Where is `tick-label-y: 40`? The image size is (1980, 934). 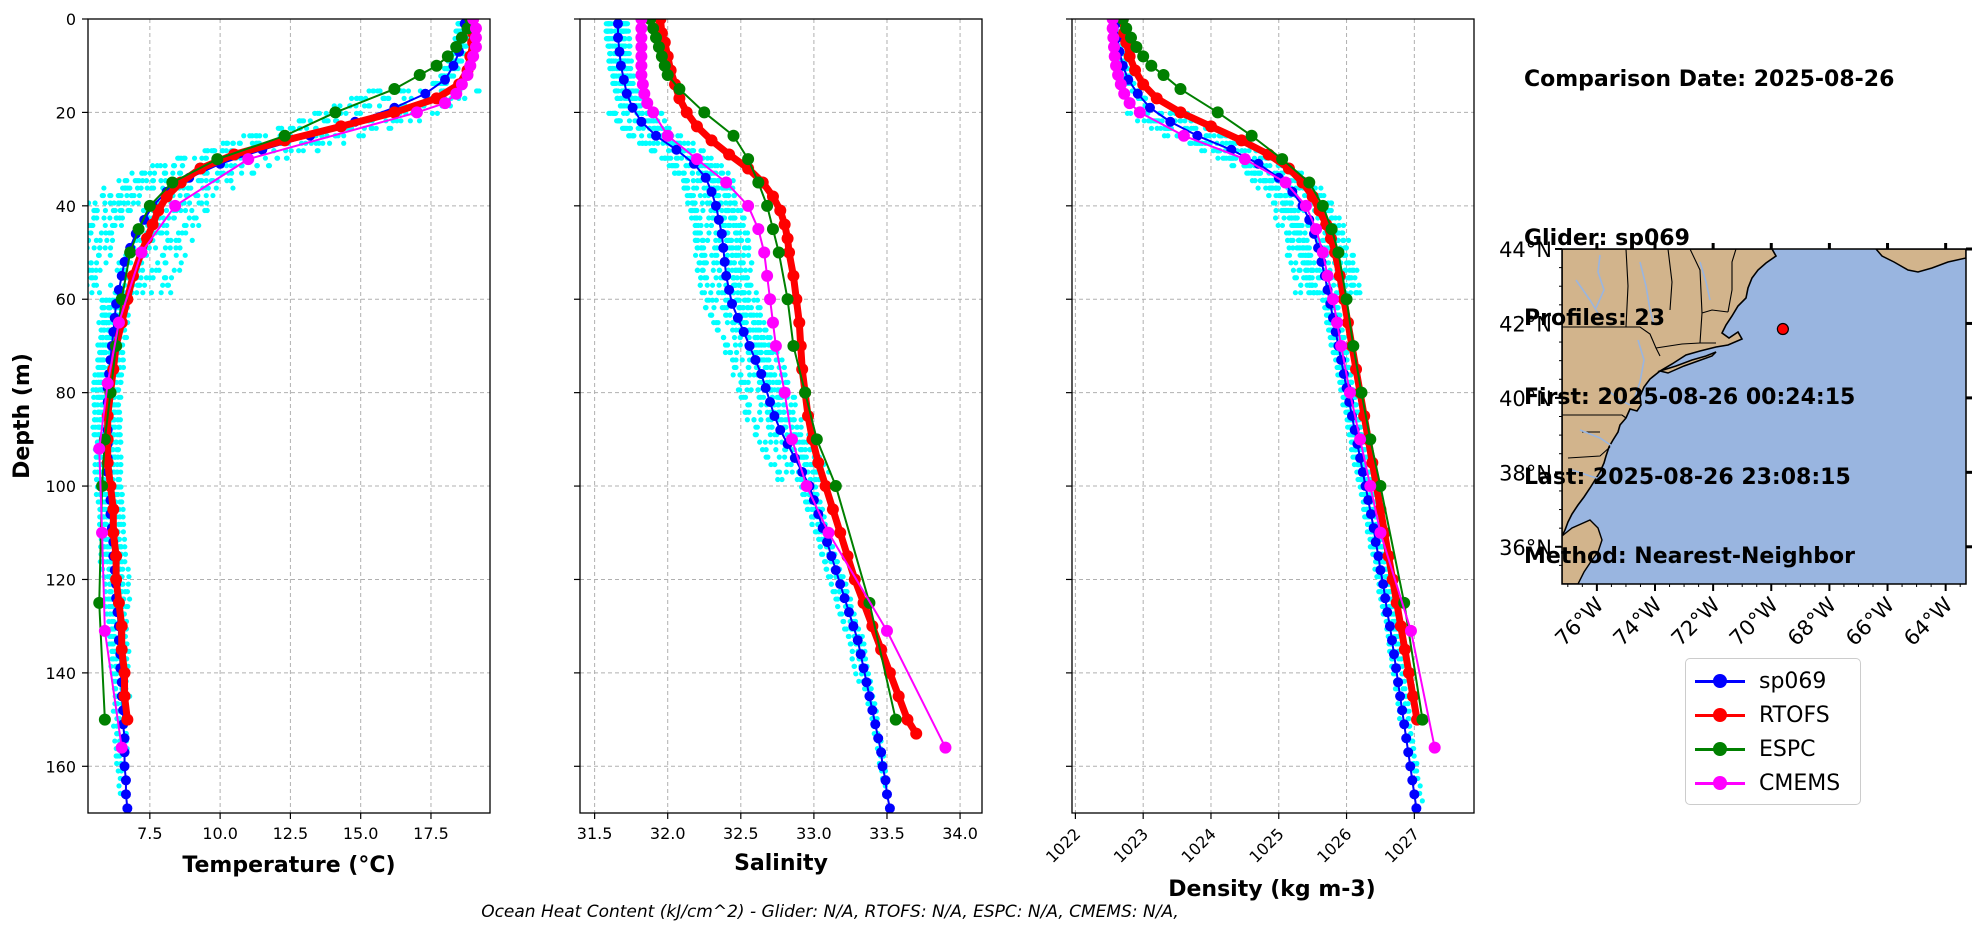 tick-label-y: 40 is located at coordinates (66, 206).